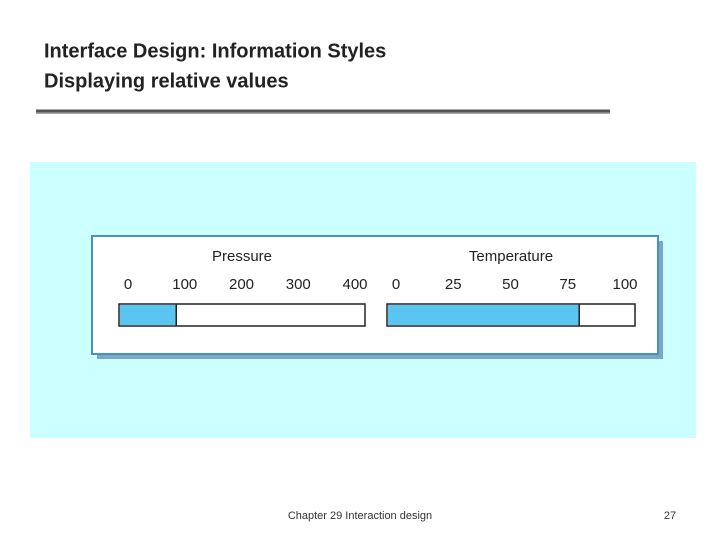  I want to click on x-tick-label: 400, so click(354, 284).